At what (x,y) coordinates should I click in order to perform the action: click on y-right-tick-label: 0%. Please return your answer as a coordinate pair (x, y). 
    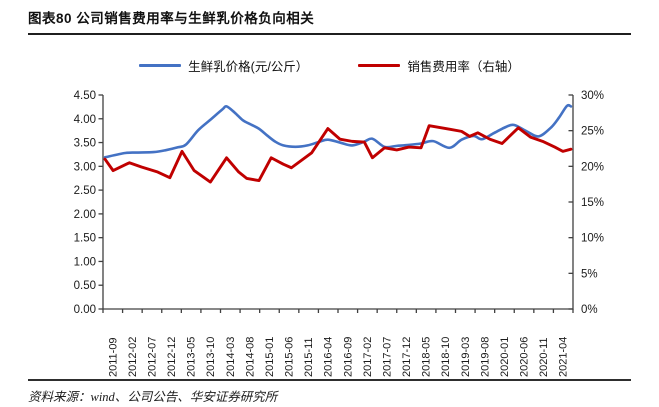
    Looking at the image, I should click on (589, 310).